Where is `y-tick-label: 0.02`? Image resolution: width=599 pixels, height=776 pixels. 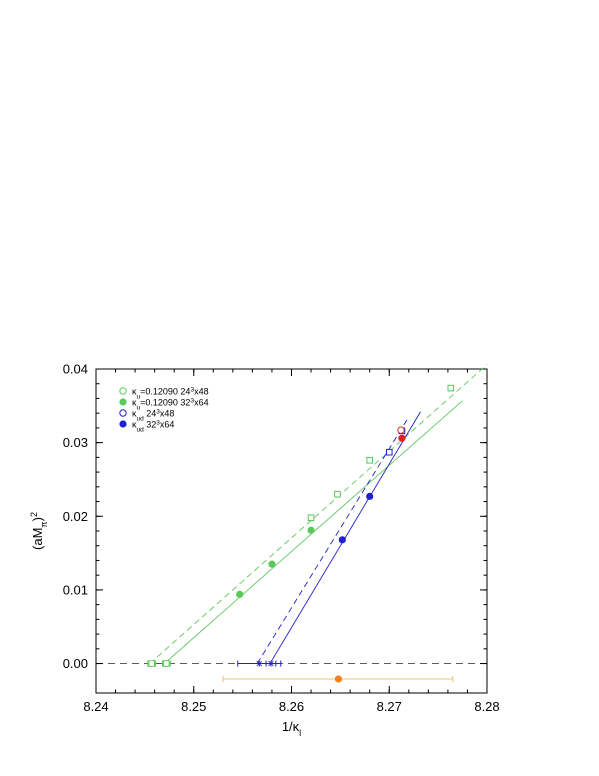
y-tick-label: 0.02 is located at coordinates (75, 516).